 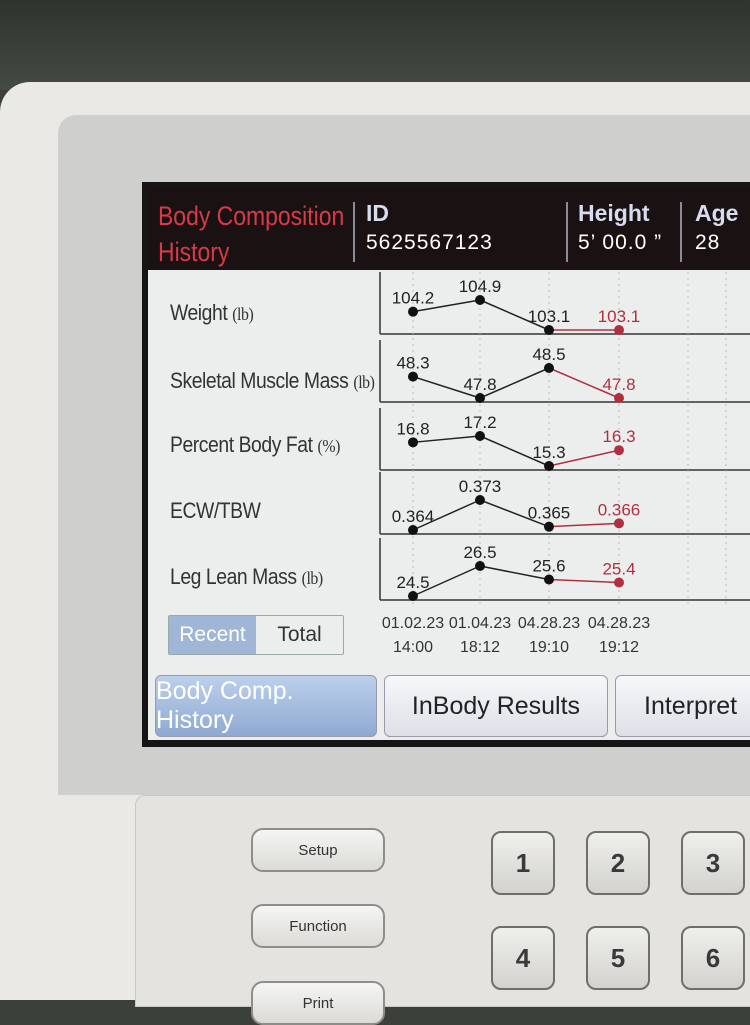 What do you see at coordinates (480, 636) in the screenshot?
I see `date-label: 01.04.23 18:12` at bounding box center [480, 636].